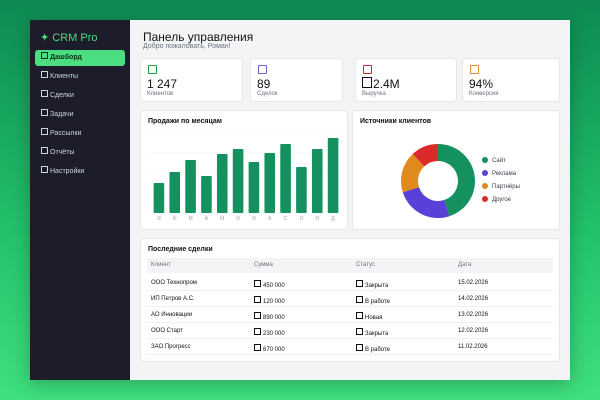  I want to click on legend-label: Сайт, so click(499, 160).